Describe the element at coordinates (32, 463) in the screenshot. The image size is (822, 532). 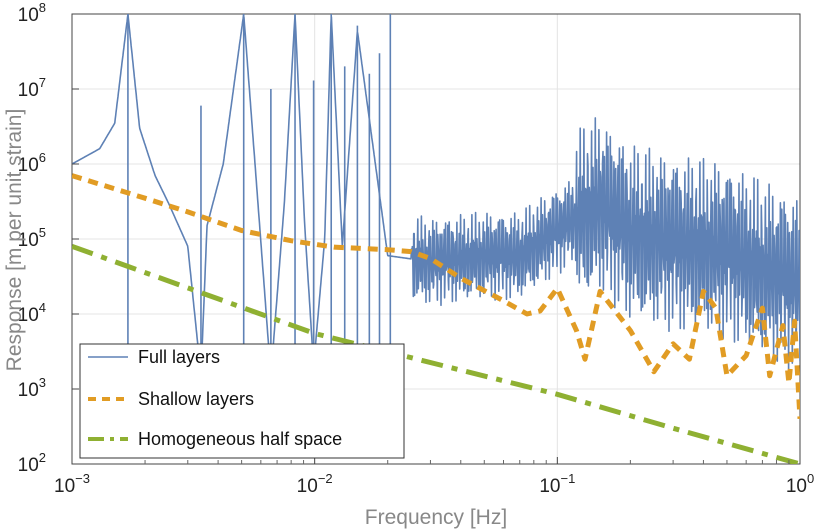
I see `y-tick-label: 10²` at that location.